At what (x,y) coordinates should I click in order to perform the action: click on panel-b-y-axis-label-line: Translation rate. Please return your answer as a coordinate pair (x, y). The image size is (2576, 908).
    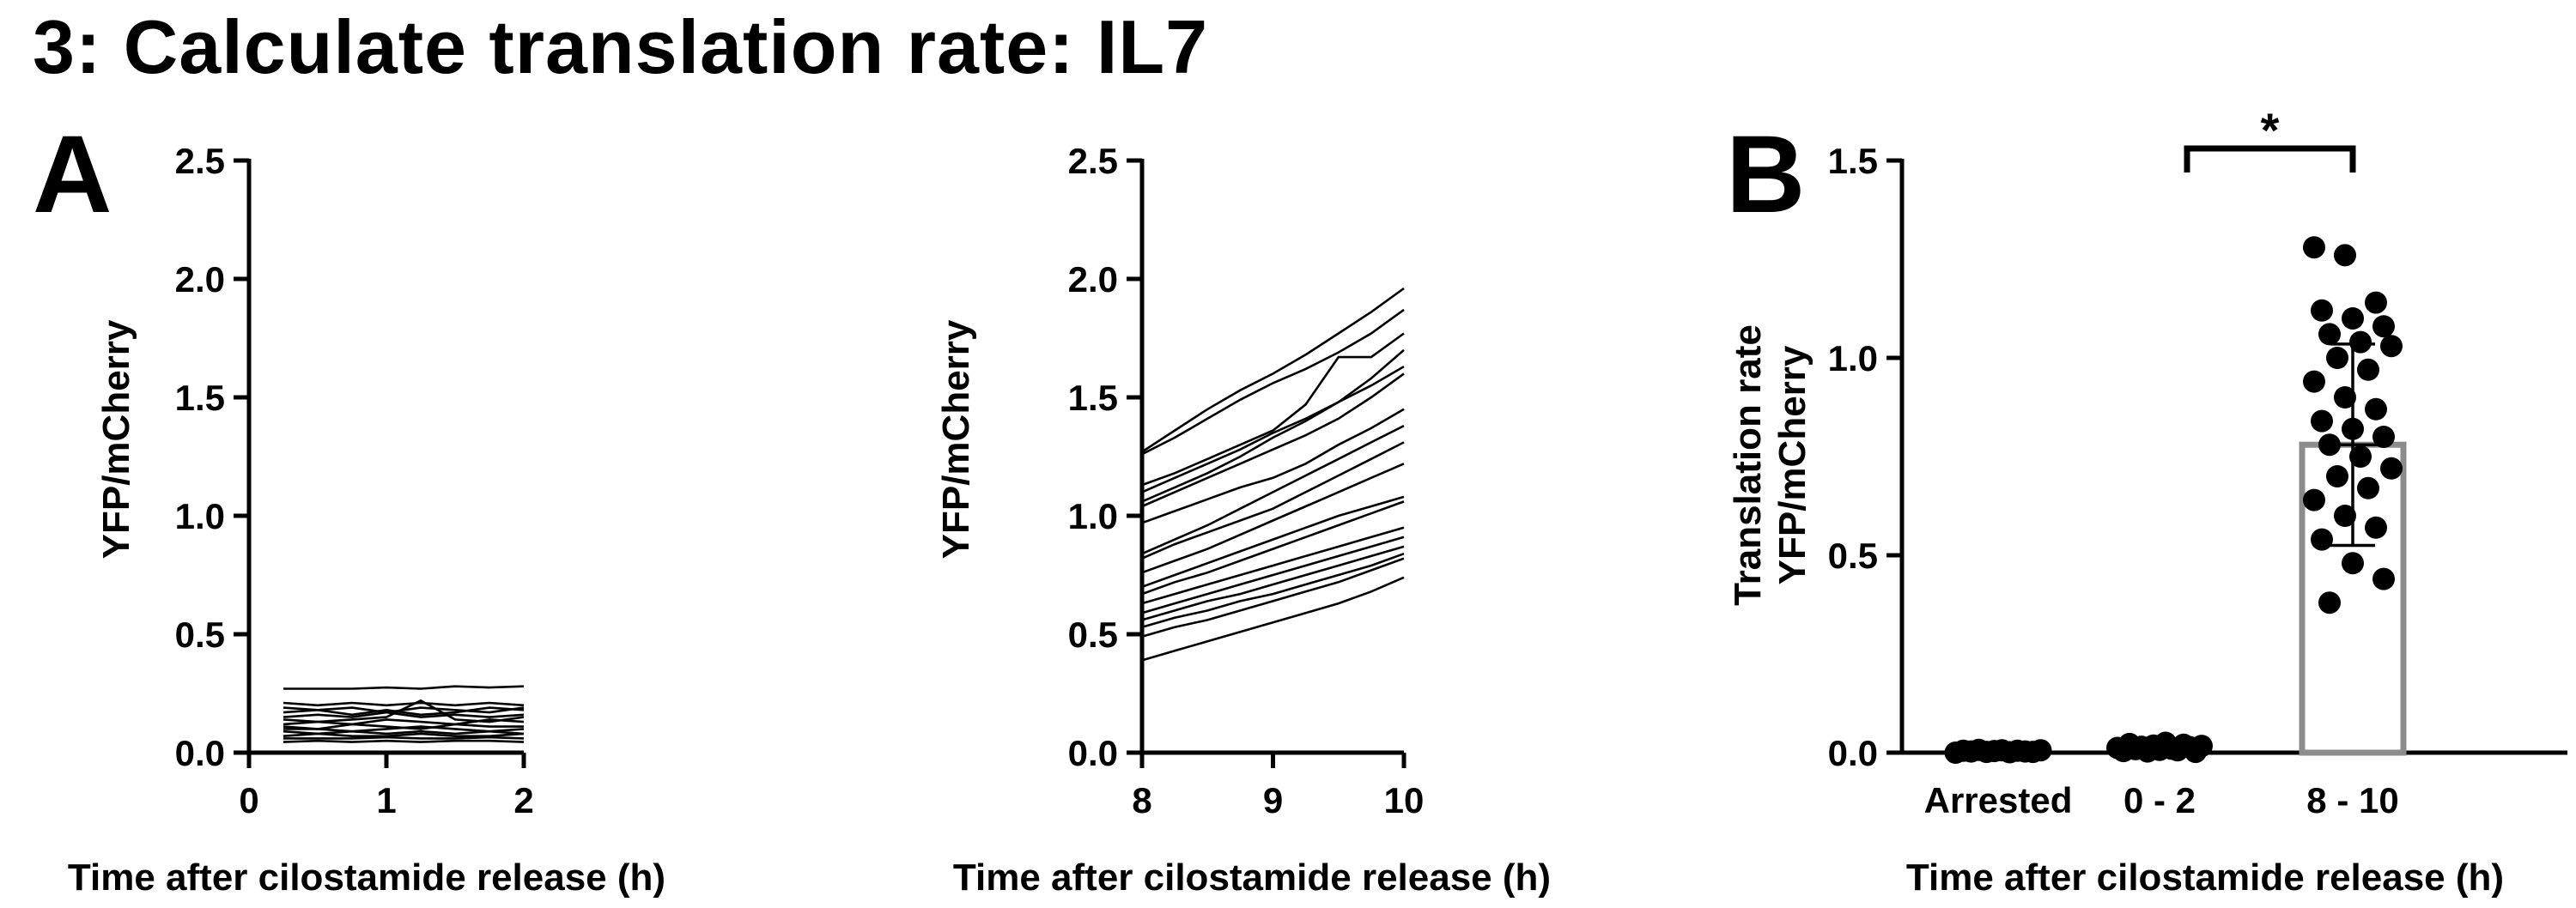
    Looking at the image, I should click on (1748, 465).